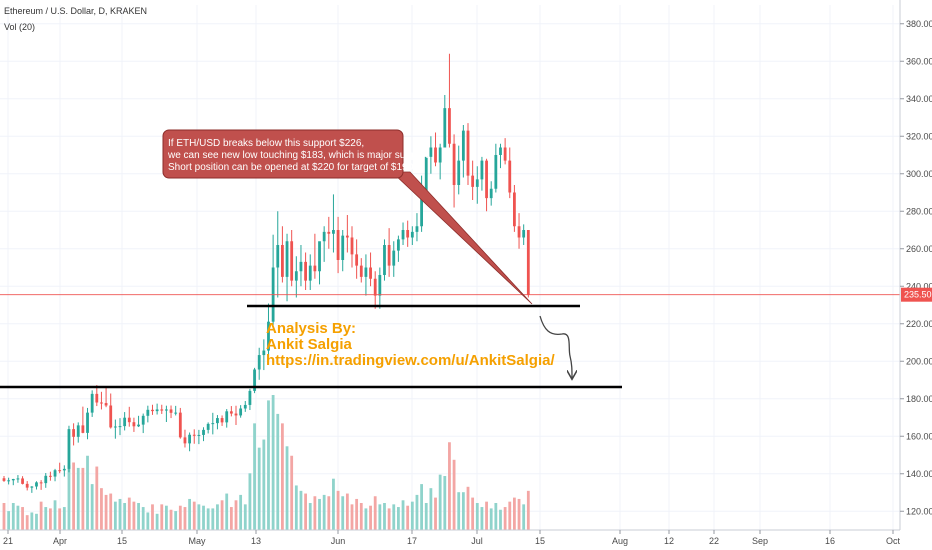 Image resolution: width=932 pixels, height=550 pixels. Describe the element at coordinates (830, 541) in the screenshot. I see `x-tick-label: 16` at that location.